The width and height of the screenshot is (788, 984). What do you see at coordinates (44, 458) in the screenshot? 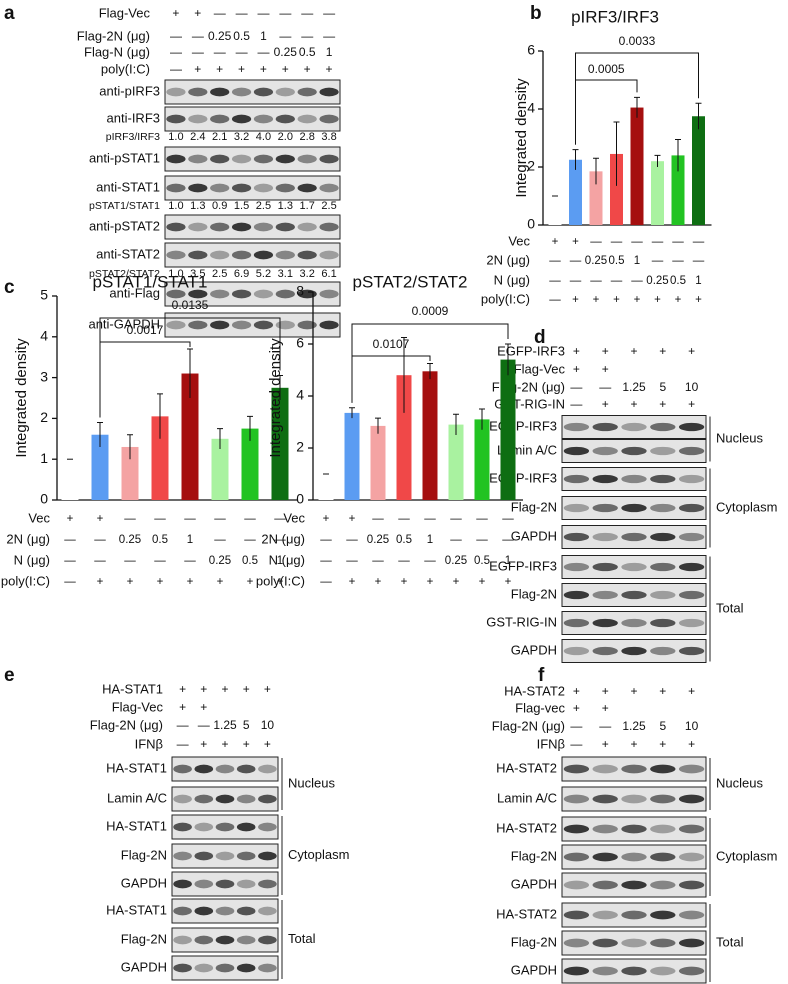
I see `y-tick-label: 1` at bounding box center [44, 458].